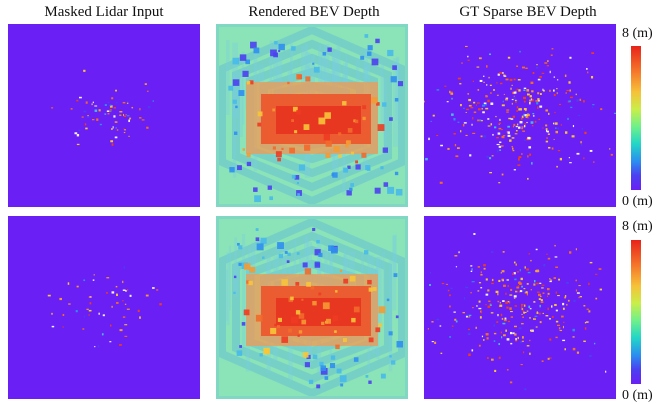 The height and width of the screenshot is (404, 663). I want to click on column-title-masked-lidar-input: Masked Lidar Input, so click(104, 12).